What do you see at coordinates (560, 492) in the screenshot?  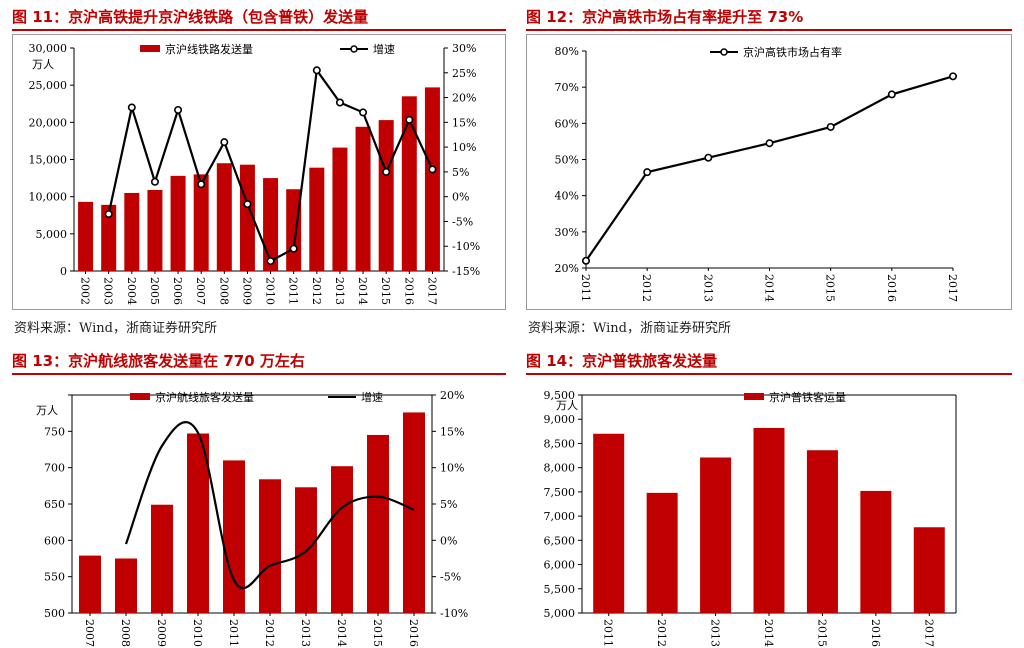 I see `y-tick-label: 7,500` at bounding box center [560, 492].